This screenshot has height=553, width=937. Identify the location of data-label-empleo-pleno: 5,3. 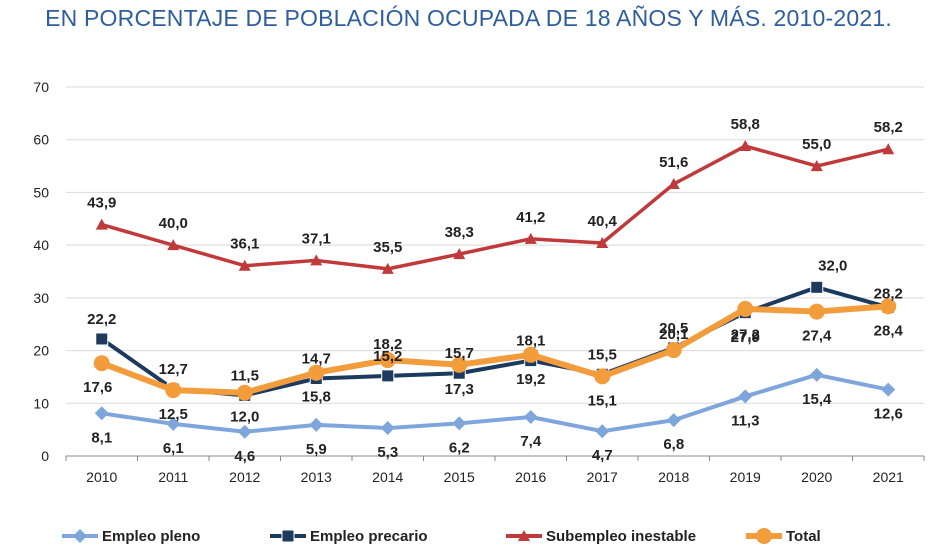
(387, 452).